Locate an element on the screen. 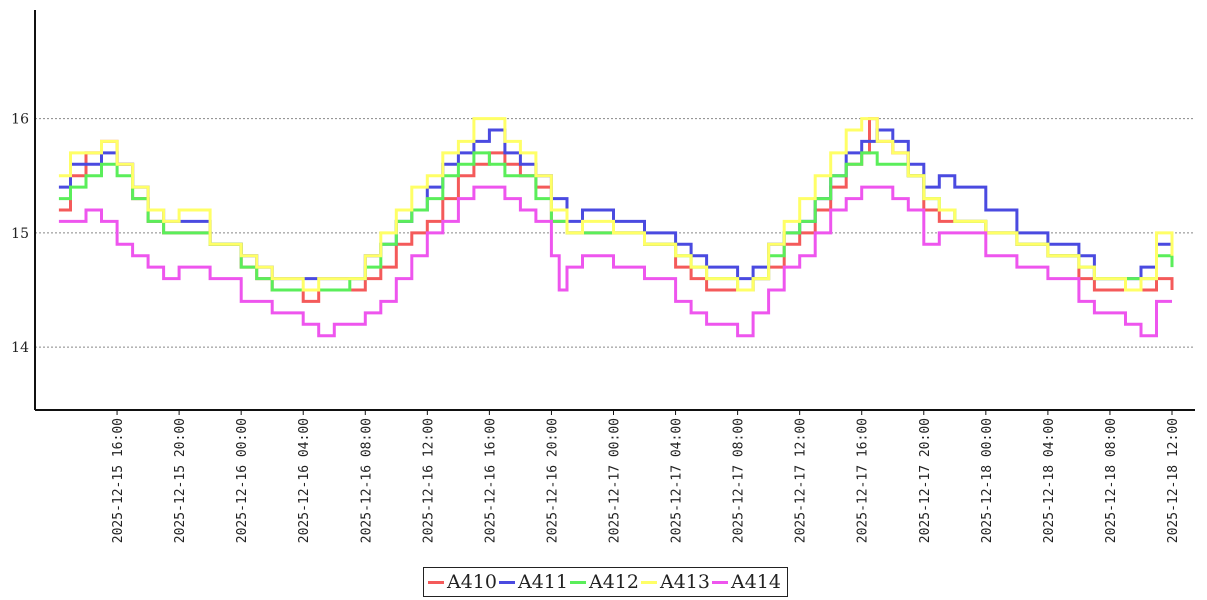 Image resolution: width=1207 pixels, height=600 pixels. legend: A410 A411 A412 A413 A414 is located at coordinates (605, 582).